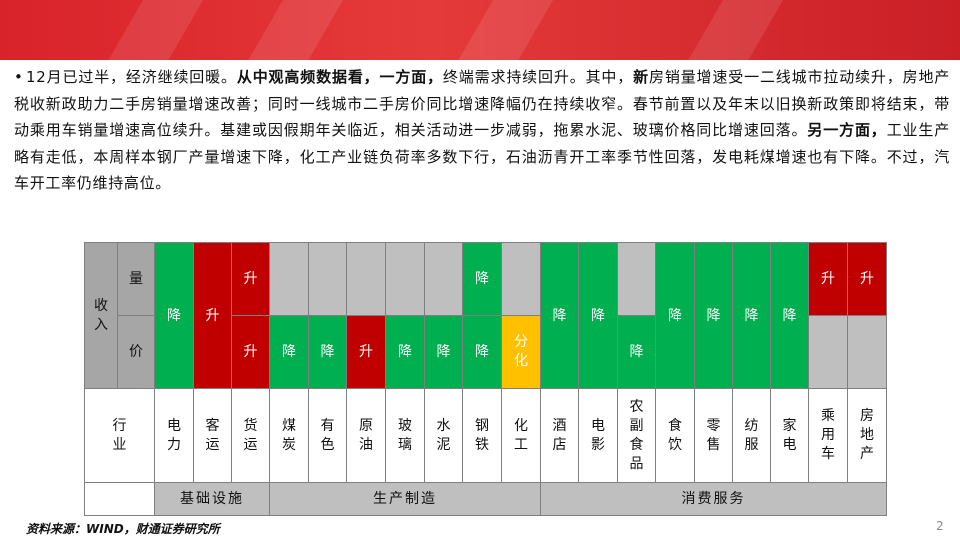 Image resolution: width=960 pixels, height=540 pixels. Describe the element at coordinates (482, 435) in the screenshot. I see `industry-label: 钢铁` at that location.